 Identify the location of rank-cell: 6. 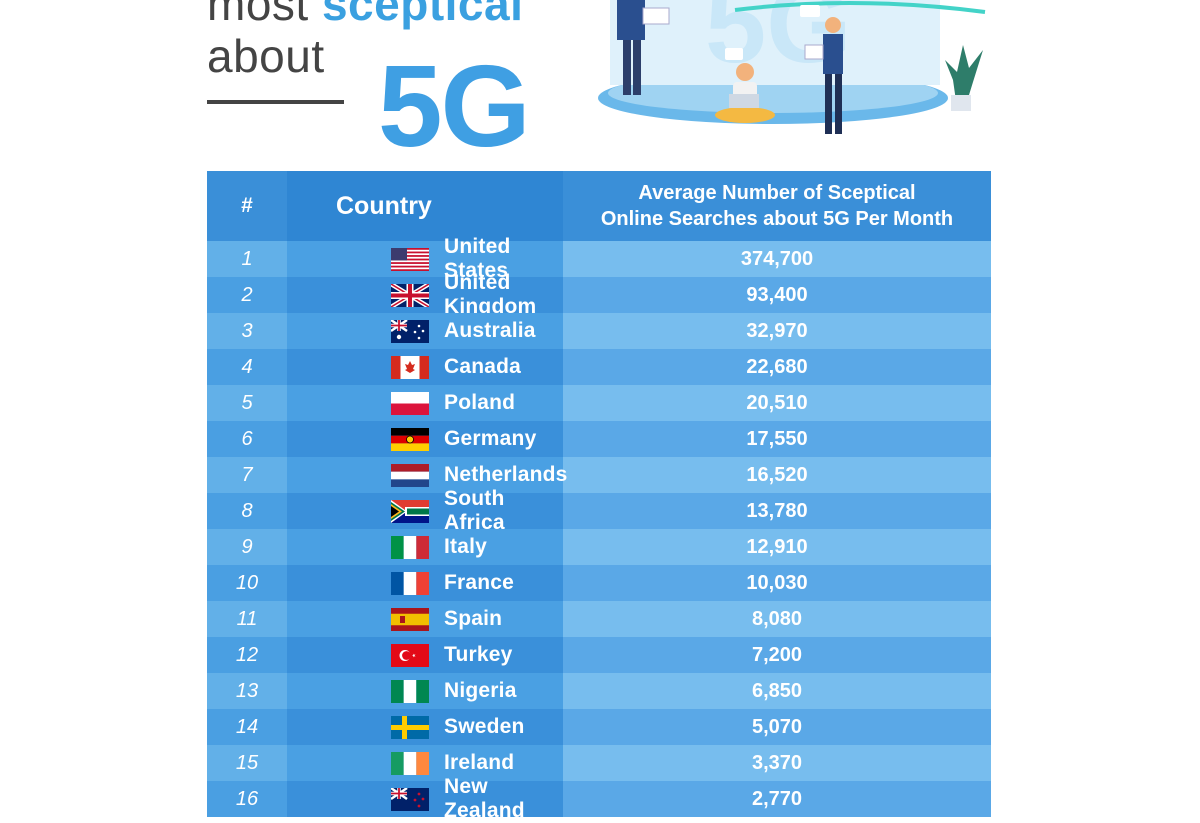
(247, 439).